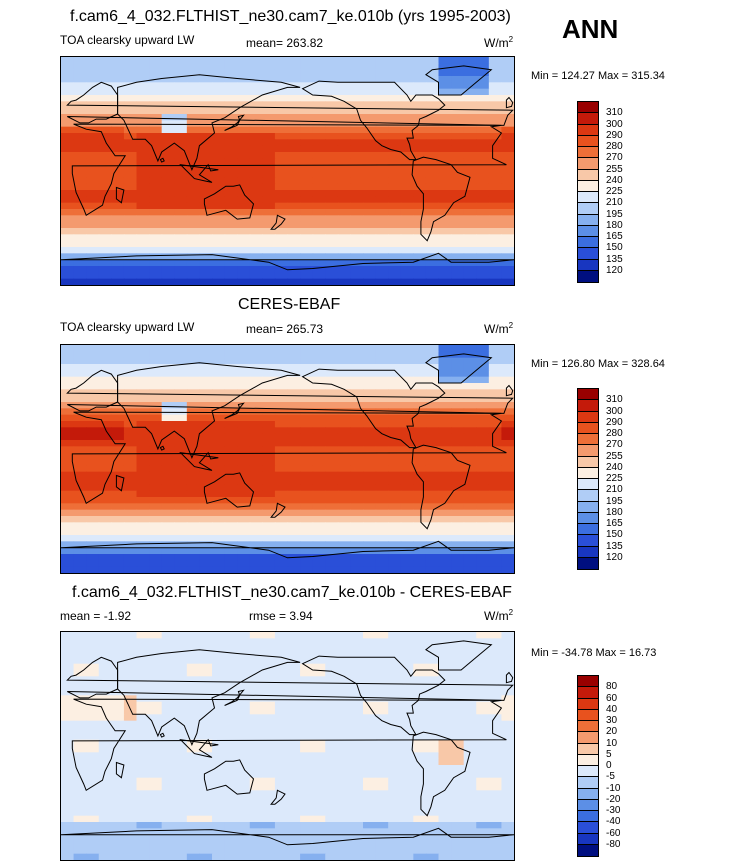 This screenshot has height=865, width=732. Describe the element at coordinates (285, 43) in the screenshot. I see `panel-mean: mean= 263.82` at that location.